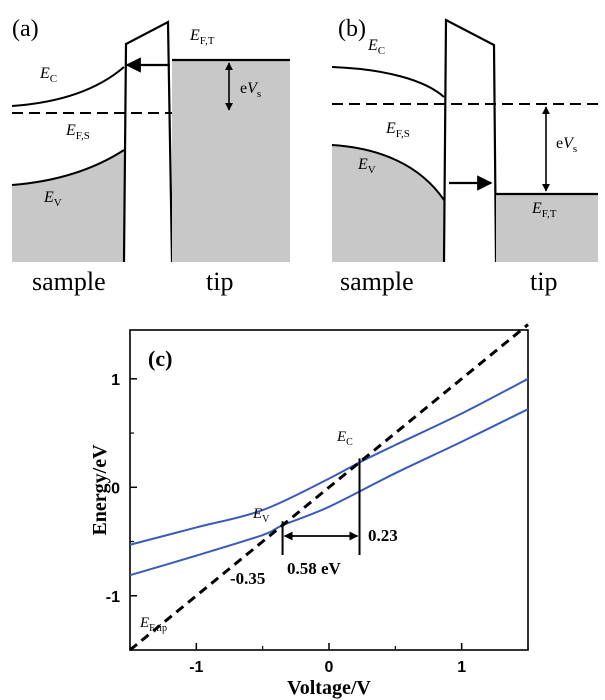  Describe the element at coordinates (321, 506) in the screenshot. I see `annotation-group` at that location.